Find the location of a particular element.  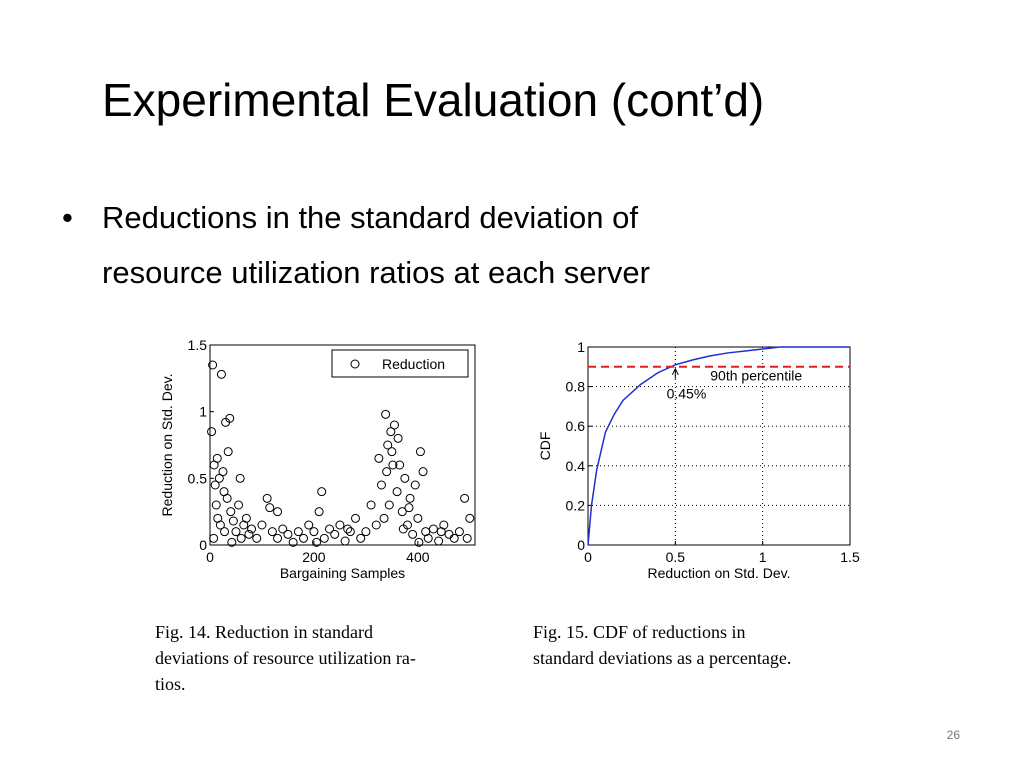

caption-line: standard deviations as a percentage. is located at coordinates (662, 658).